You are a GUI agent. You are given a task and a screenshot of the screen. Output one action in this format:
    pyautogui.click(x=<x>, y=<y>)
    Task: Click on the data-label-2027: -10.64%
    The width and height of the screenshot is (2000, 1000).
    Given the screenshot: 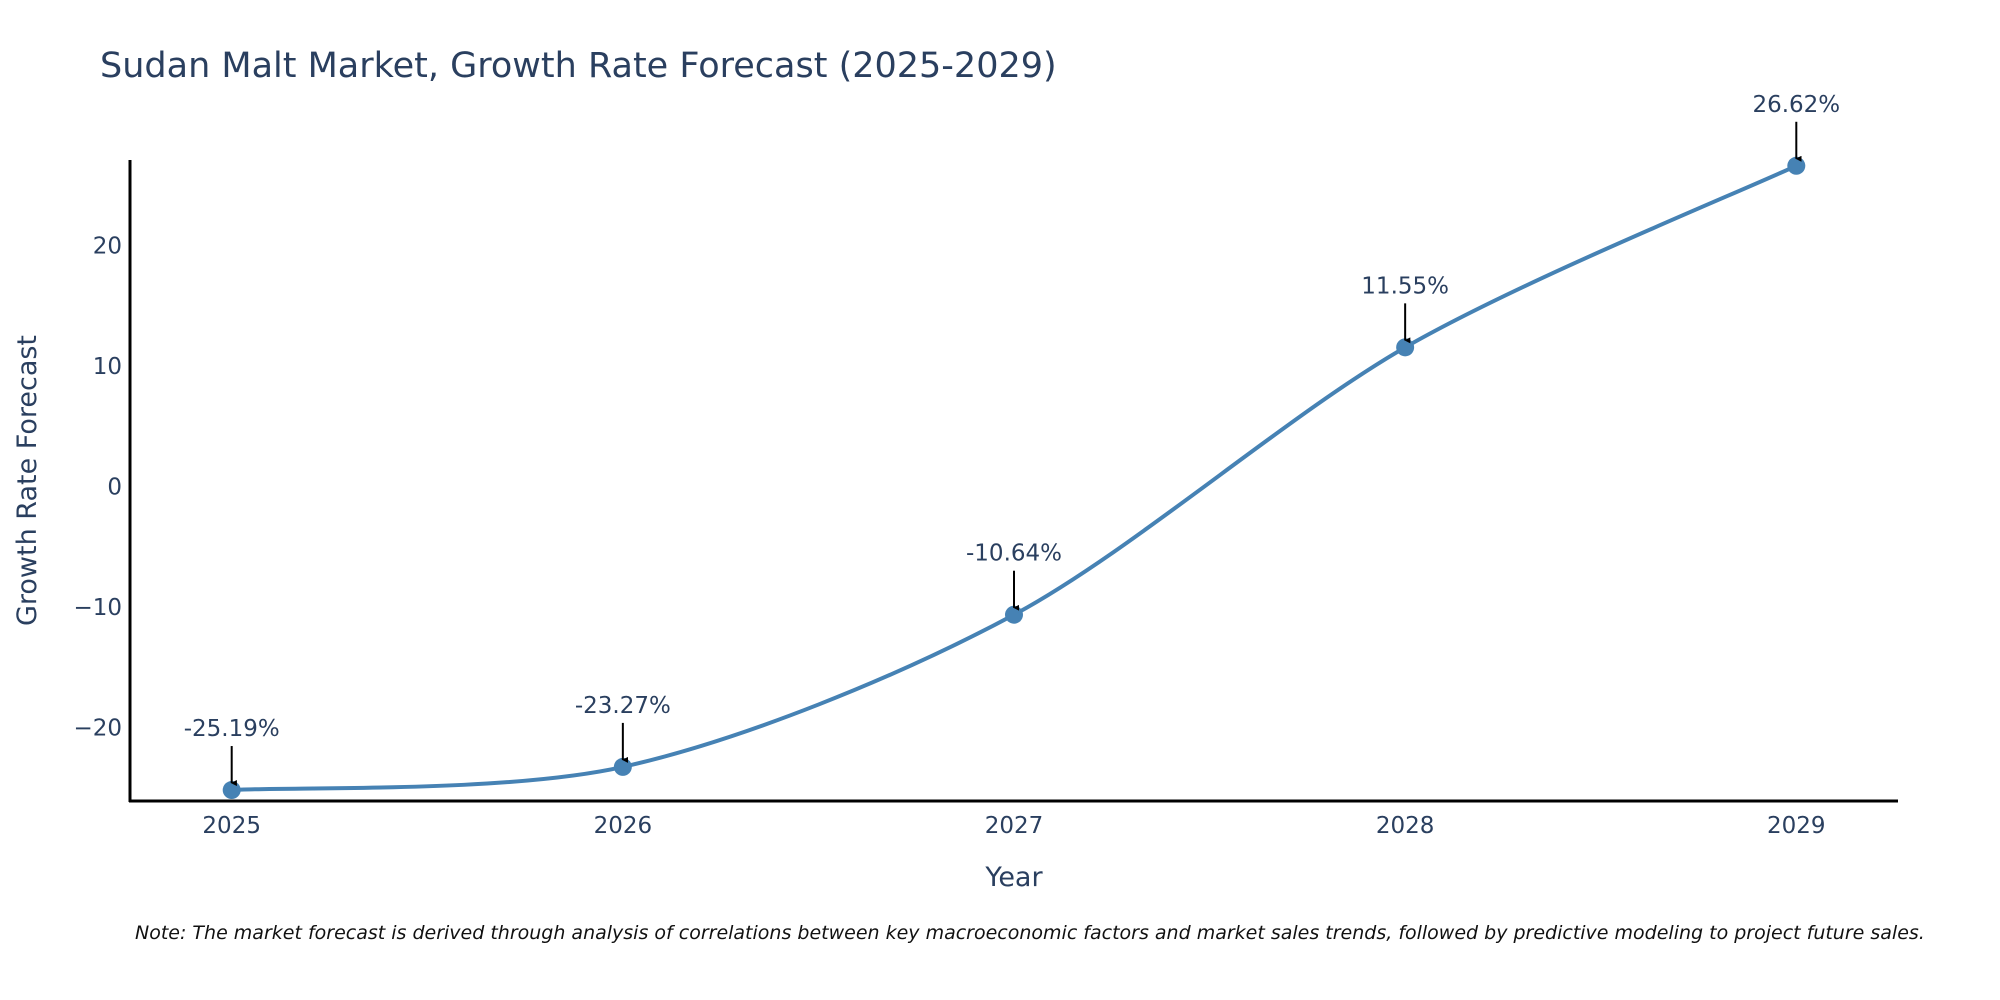 What is the action you would take?
    pyautogui.click(x=1014, y=554)
    